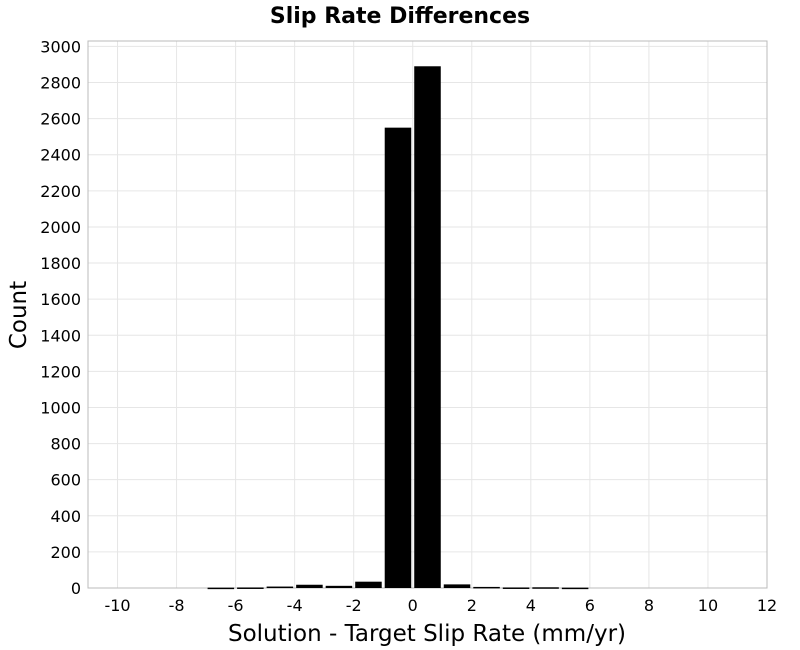 The image size is (800, 650). I want to click on x-tick-label: -4, so click(295, 605).